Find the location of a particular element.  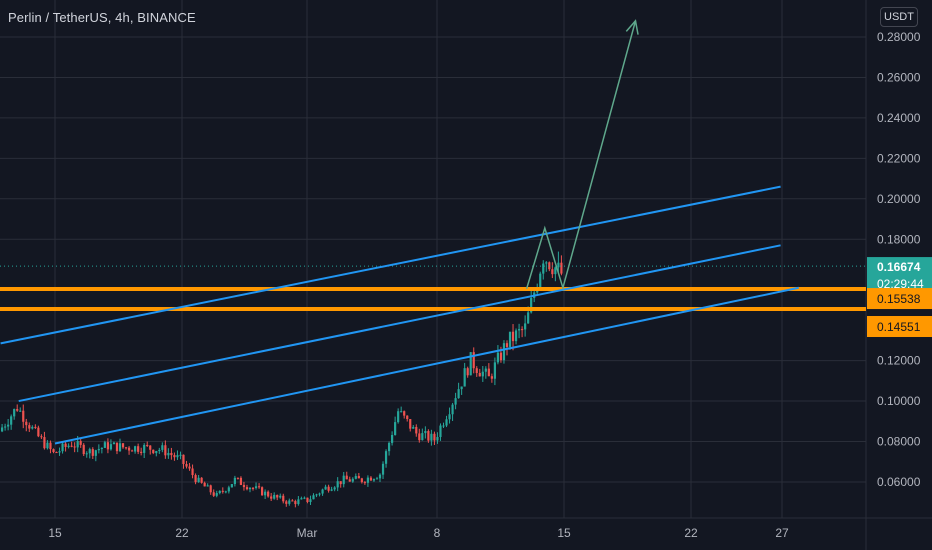

countdown-tag-value: 02:29:44 is located at coordinates (900, 284).